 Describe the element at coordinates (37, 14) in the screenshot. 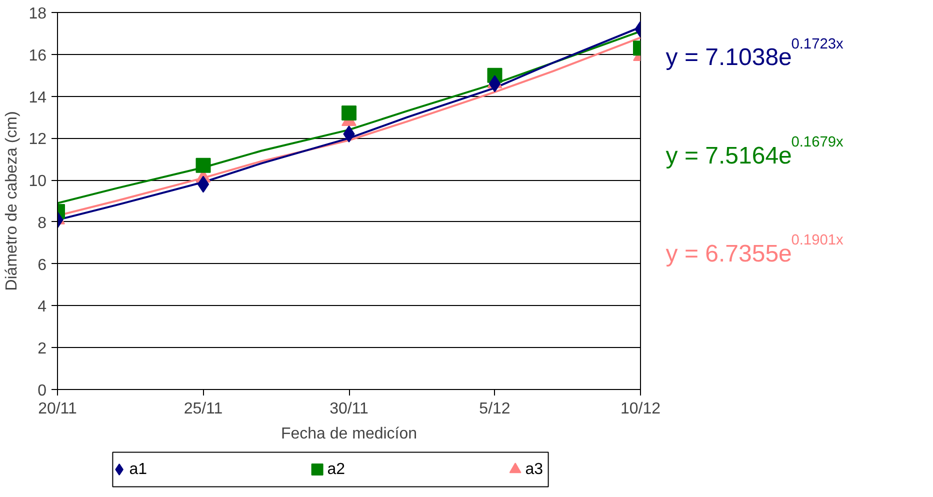

I see `y-tick-label: 18` at that location.